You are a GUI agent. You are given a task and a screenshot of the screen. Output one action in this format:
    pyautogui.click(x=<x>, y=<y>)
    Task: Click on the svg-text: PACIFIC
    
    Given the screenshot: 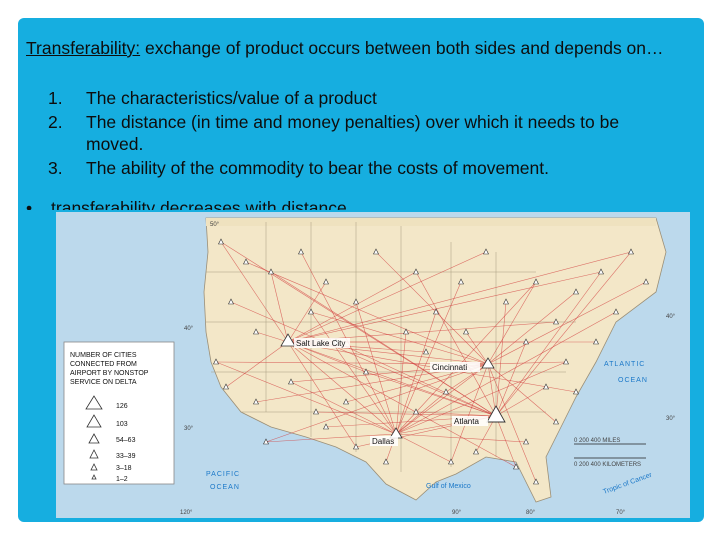 What is the action you would take?
    pyautogui.click(x=223, y=474)
    